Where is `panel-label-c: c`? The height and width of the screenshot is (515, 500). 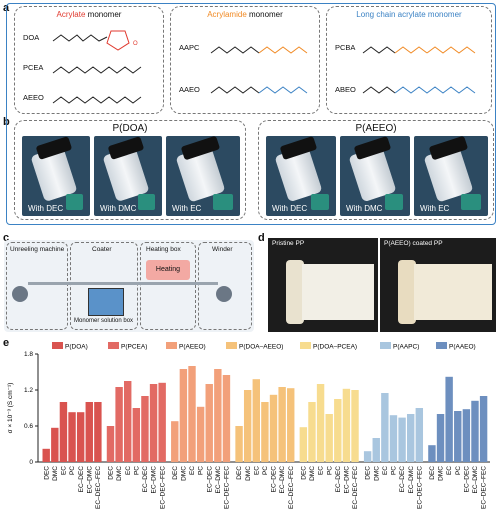 panel-label-c: c is located at coordinates (6, 238).